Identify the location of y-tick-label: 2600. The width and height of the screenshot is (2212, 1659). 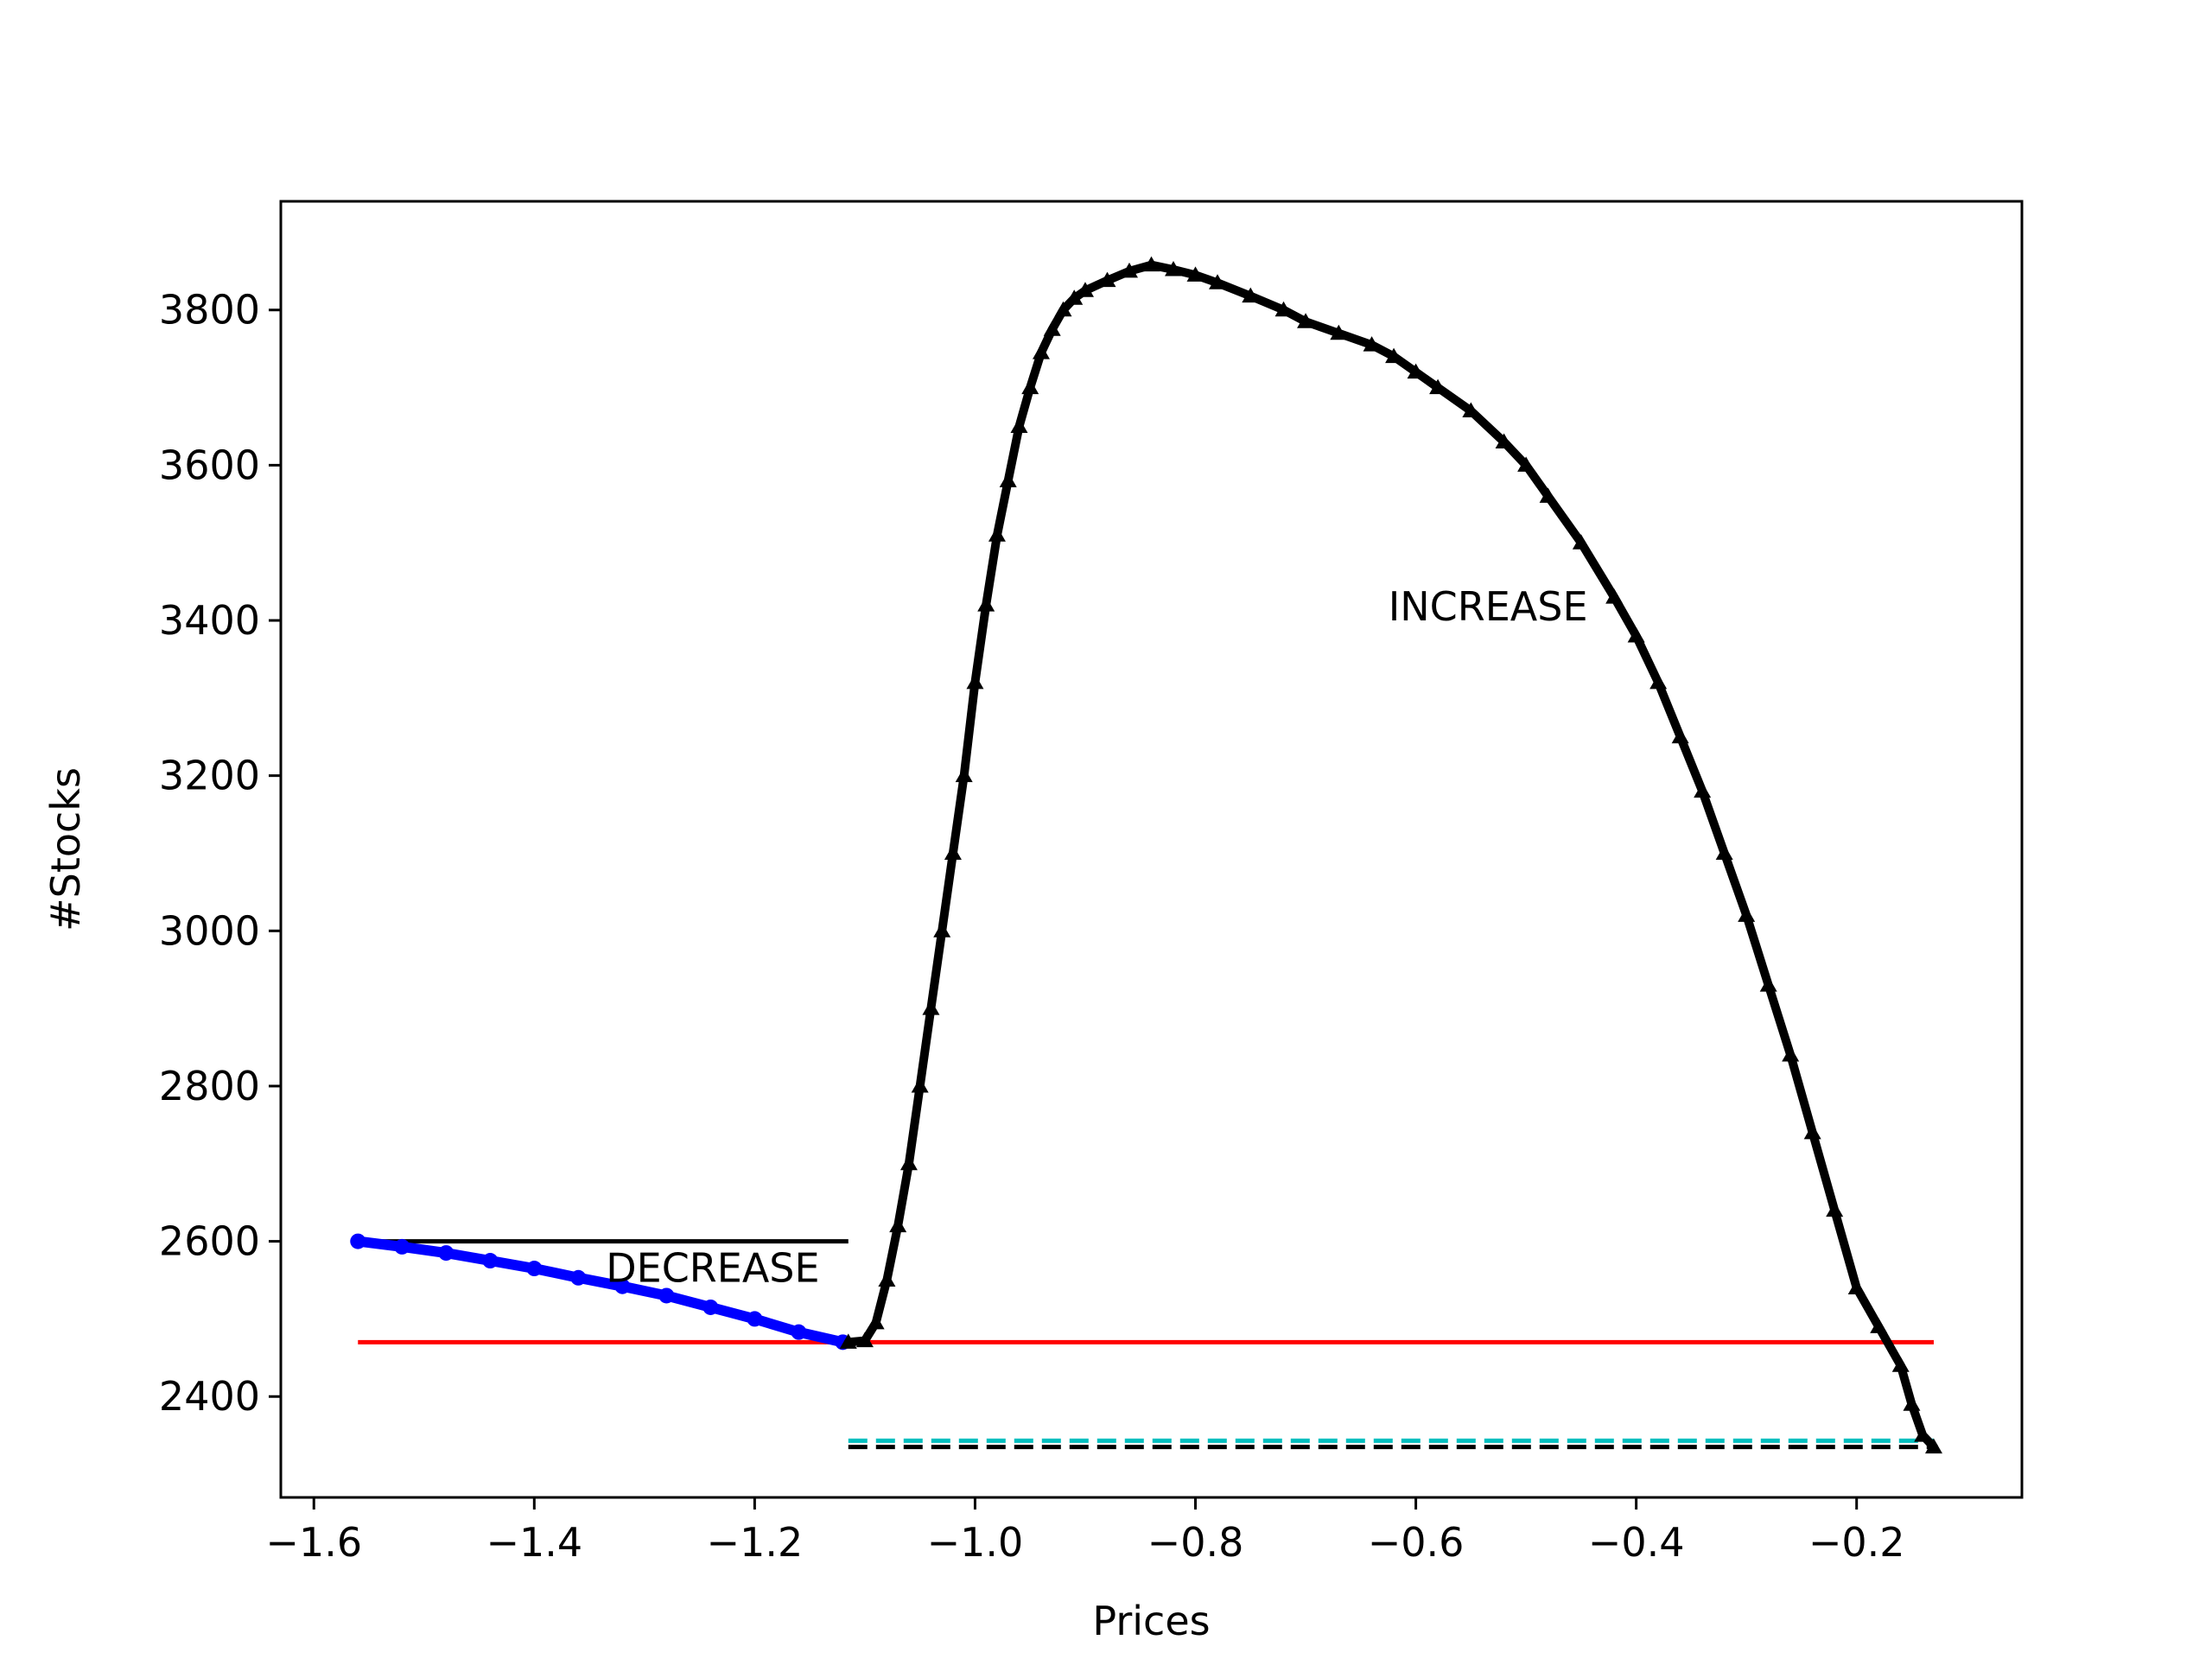
(209, 1241).